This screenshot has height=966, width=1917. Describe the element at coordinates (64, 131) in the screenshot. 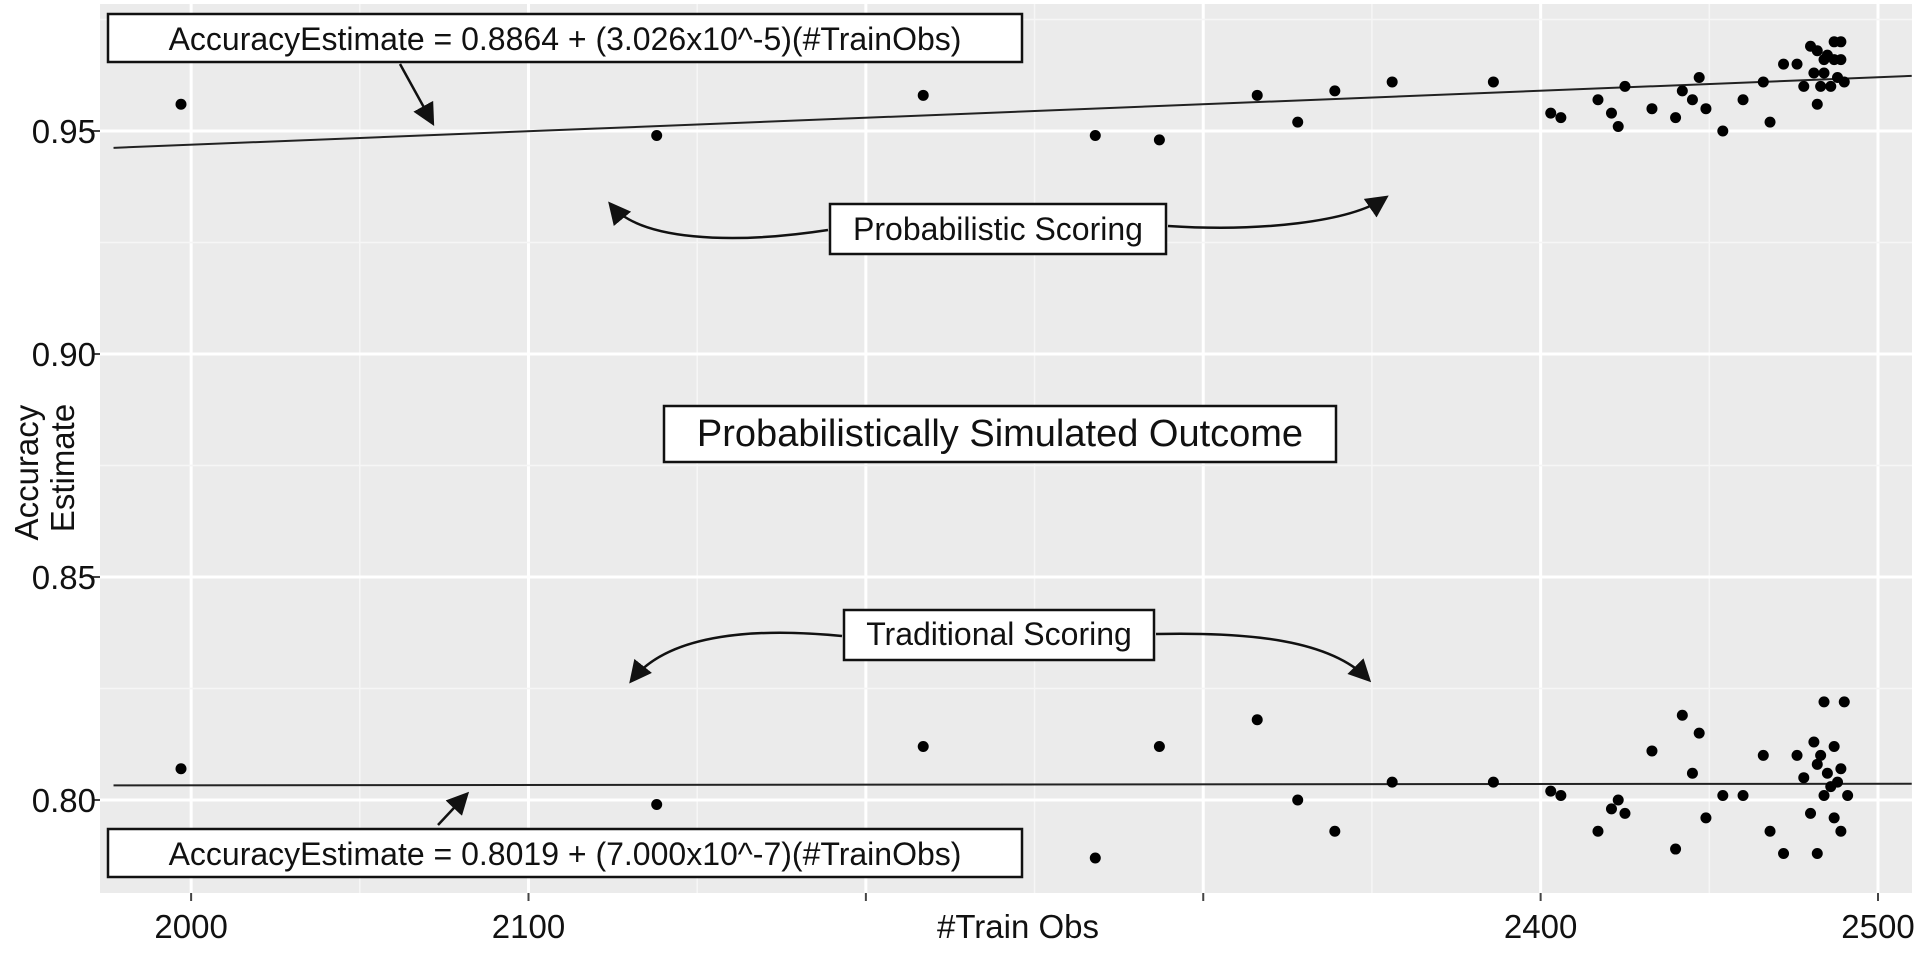

I see `y-tick-label: 0.95` at that location.